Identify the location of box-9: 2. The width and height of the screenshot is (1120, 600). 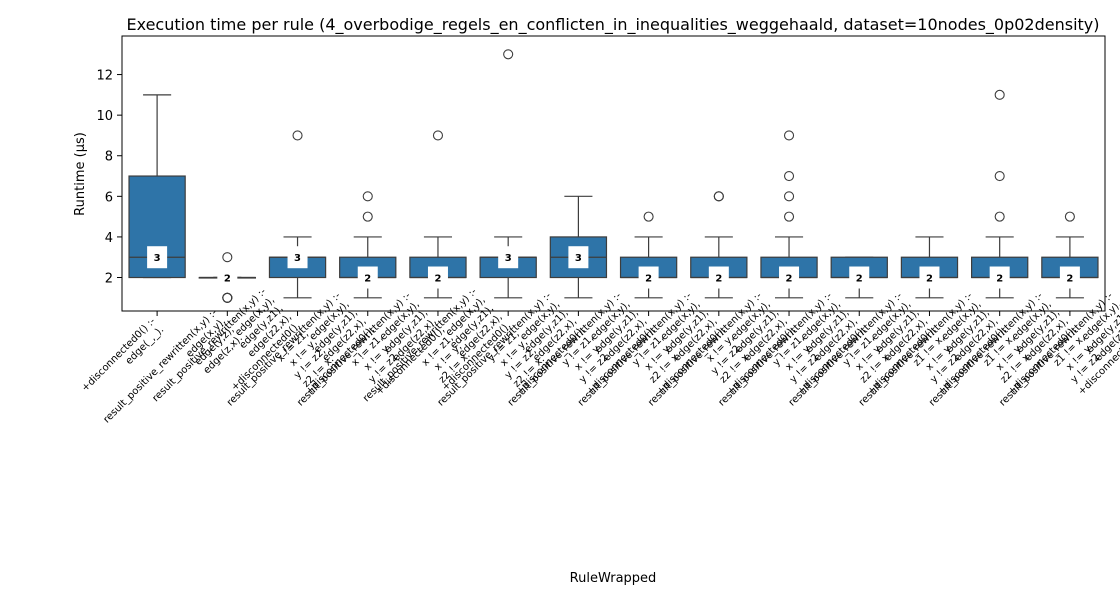
(719, 245).